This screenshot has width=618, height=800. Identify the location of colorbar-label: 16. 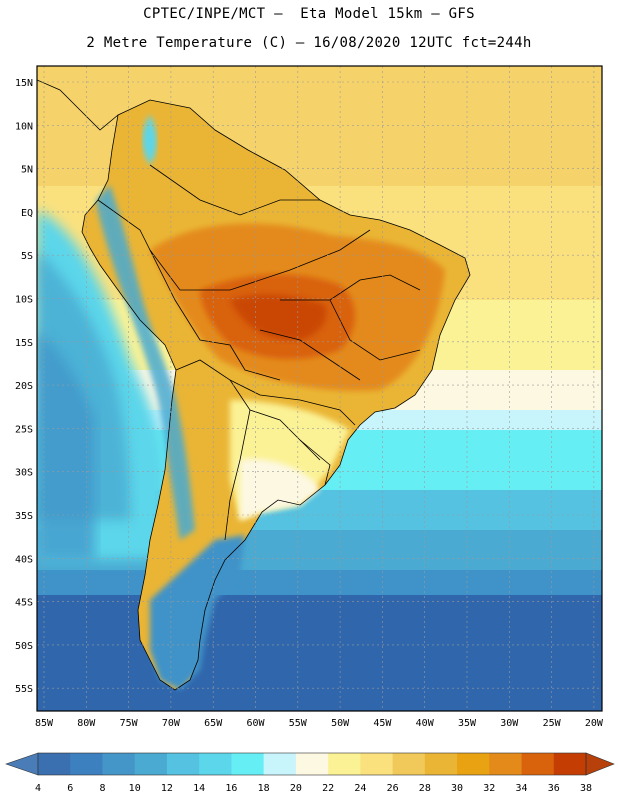
(231, 788).